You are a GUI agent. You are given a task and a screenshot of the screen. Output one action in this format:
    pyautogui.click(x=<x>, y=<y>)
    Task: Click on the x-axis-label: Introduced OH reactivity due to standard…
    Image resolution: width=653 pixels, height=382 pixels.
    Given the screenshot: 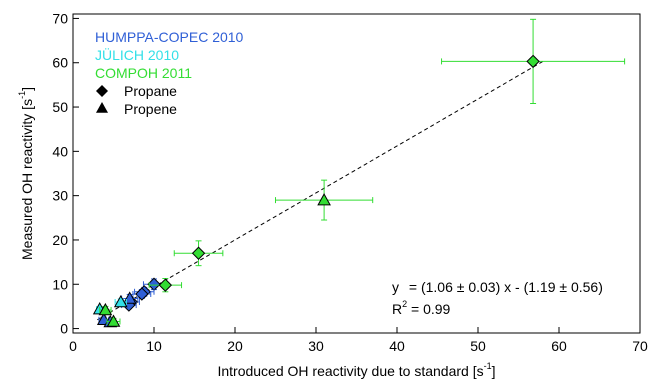 What is the action you would take?
    pyautogui.click(x=356, y=370)
    